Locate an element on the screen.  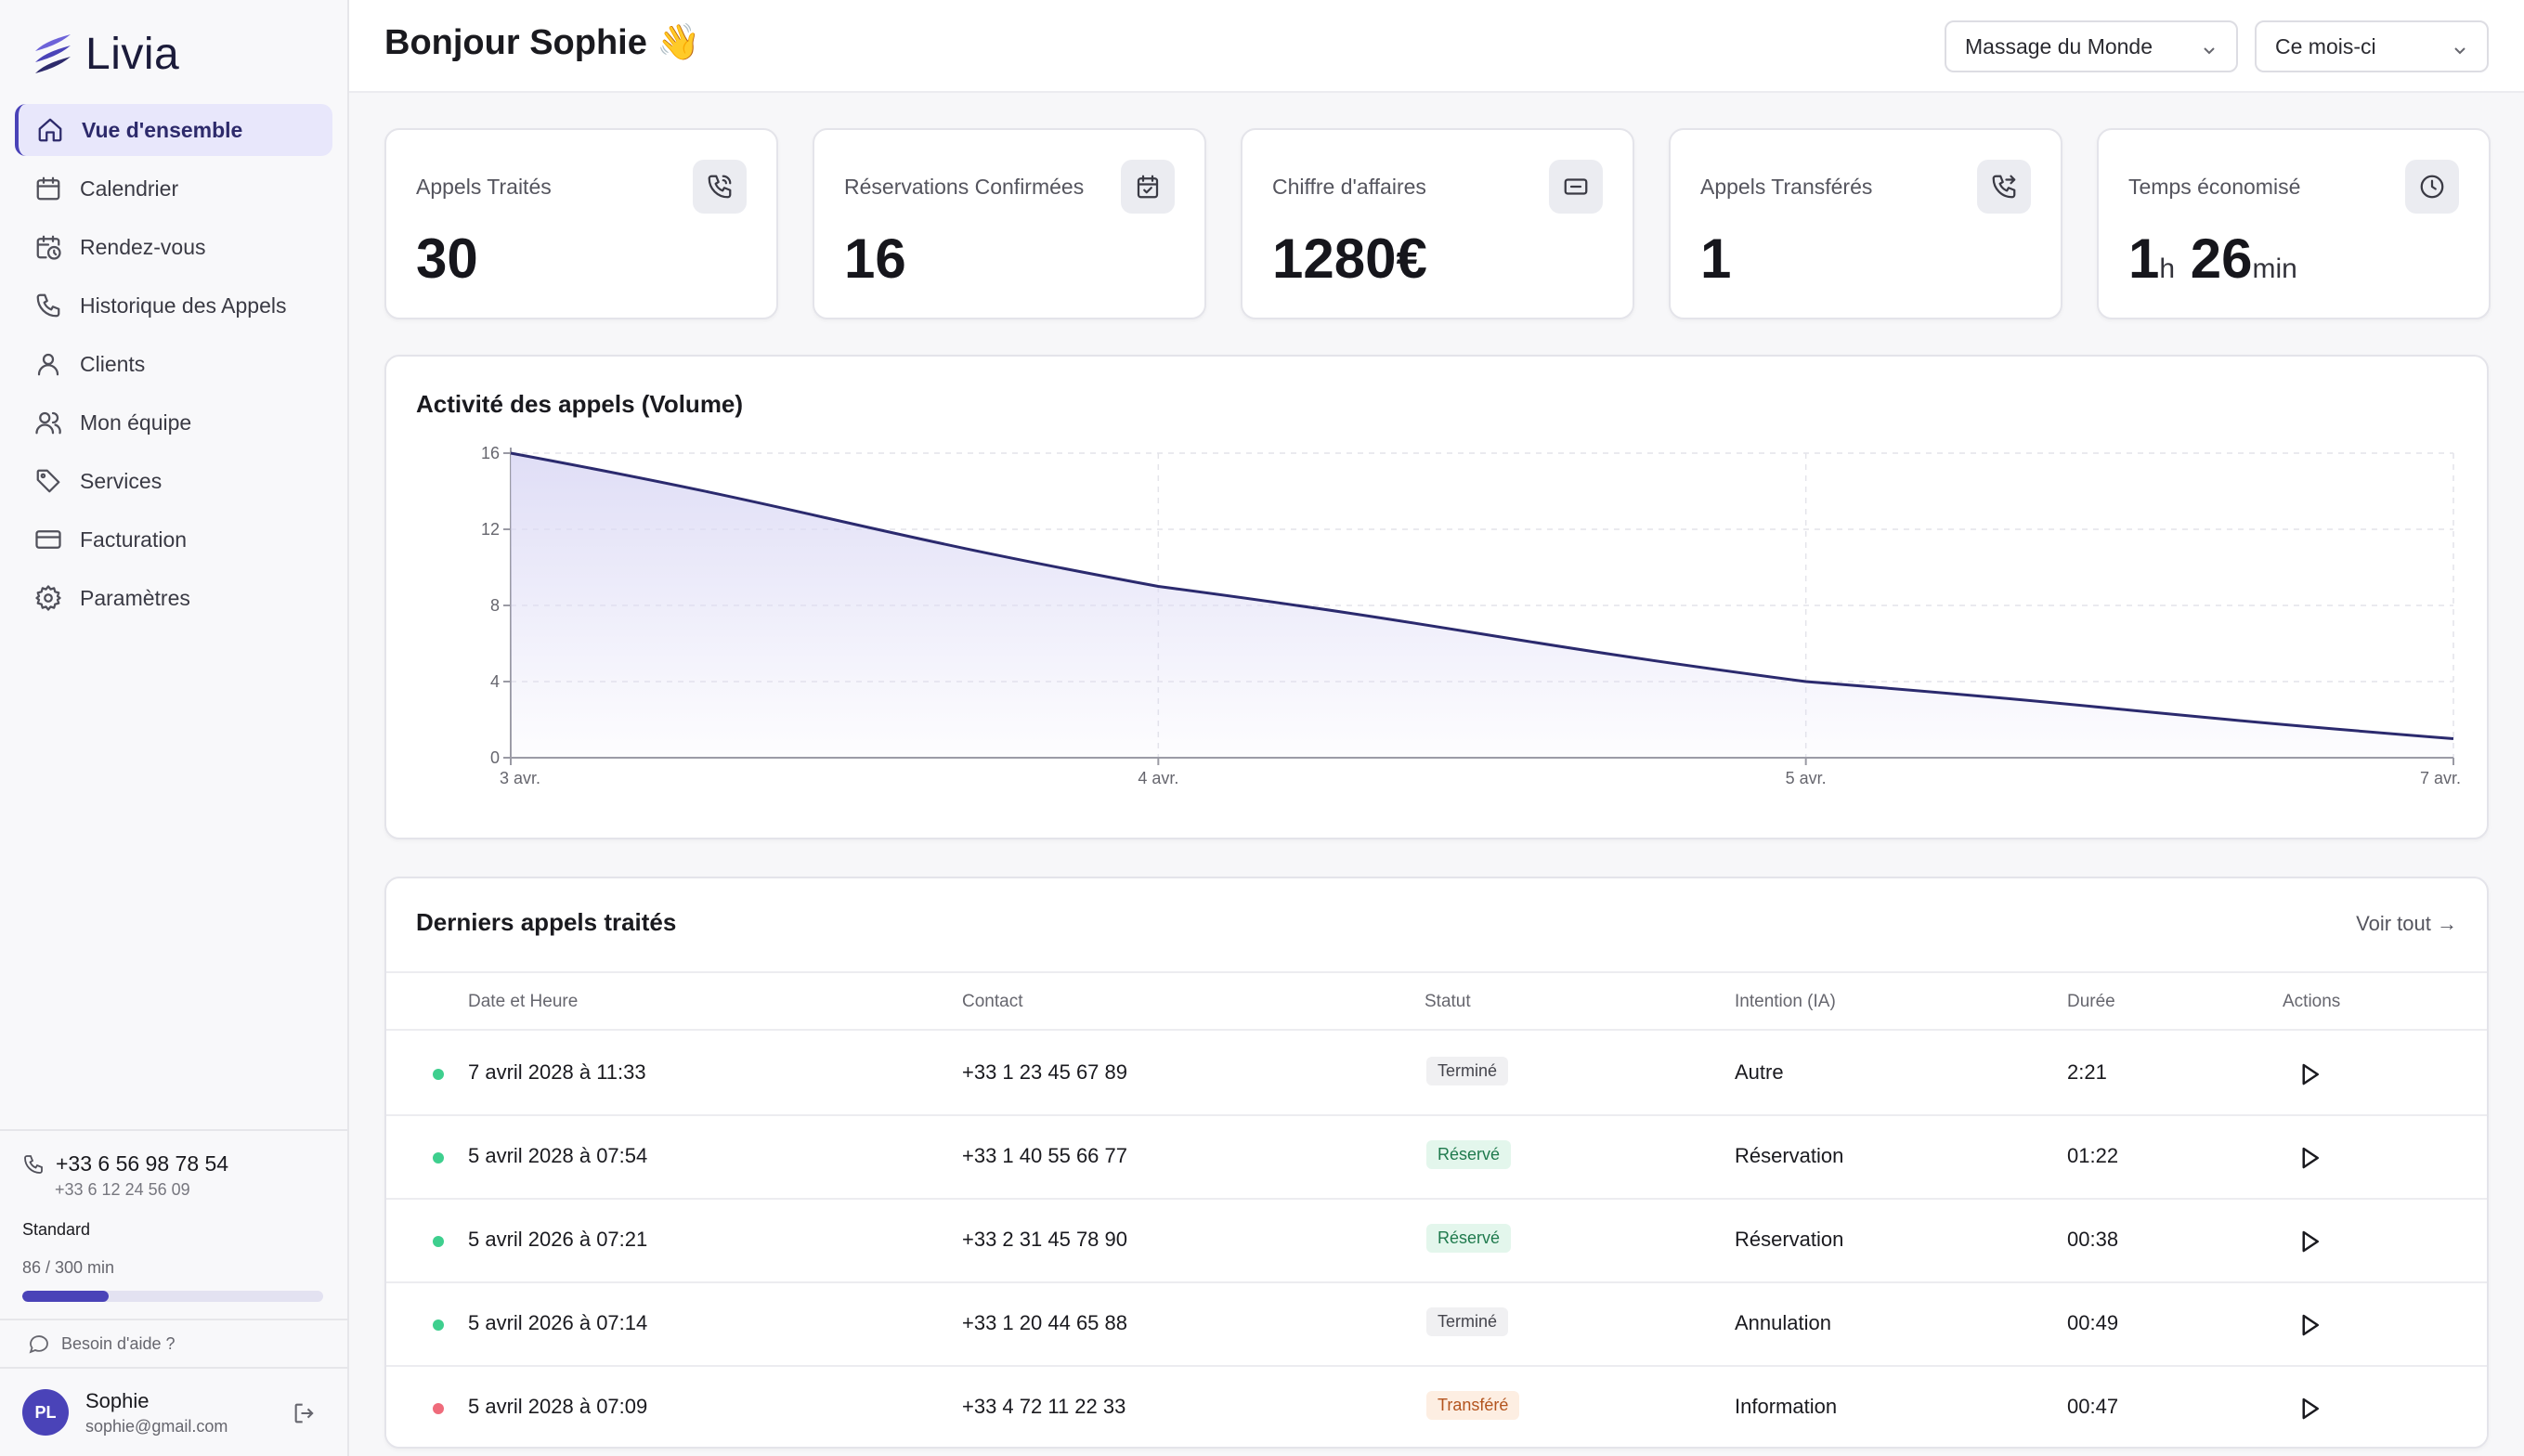
app-name: Livia is located at coordinates (133, 54).